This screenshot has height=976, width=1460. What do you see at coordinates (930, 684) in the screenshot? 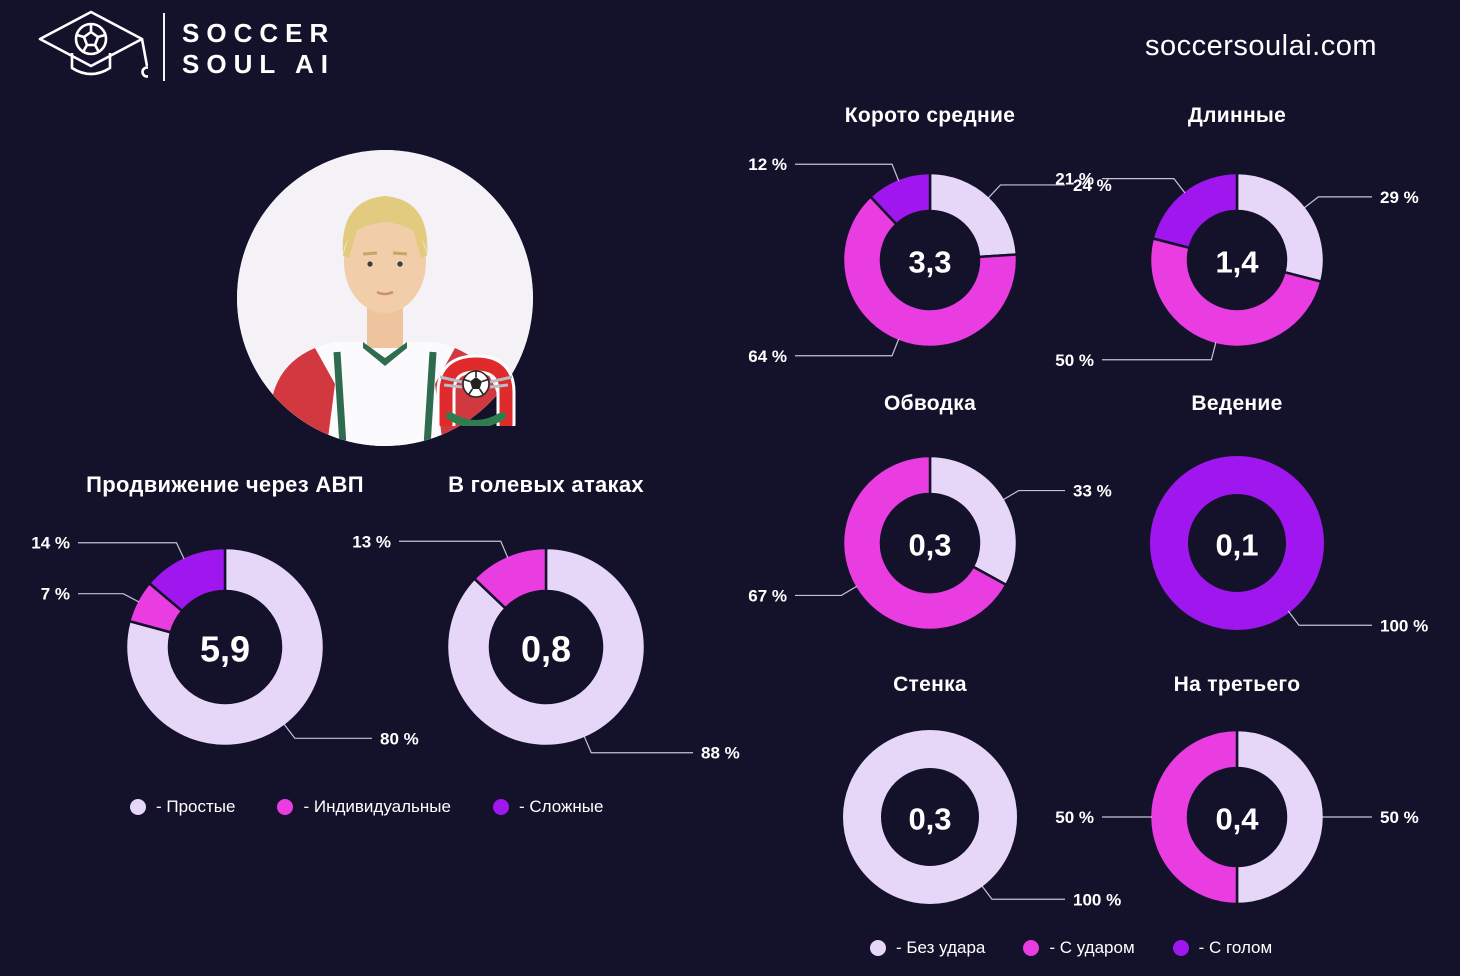
I see `chart-title: Стенка` at bounding box center [930, 684].